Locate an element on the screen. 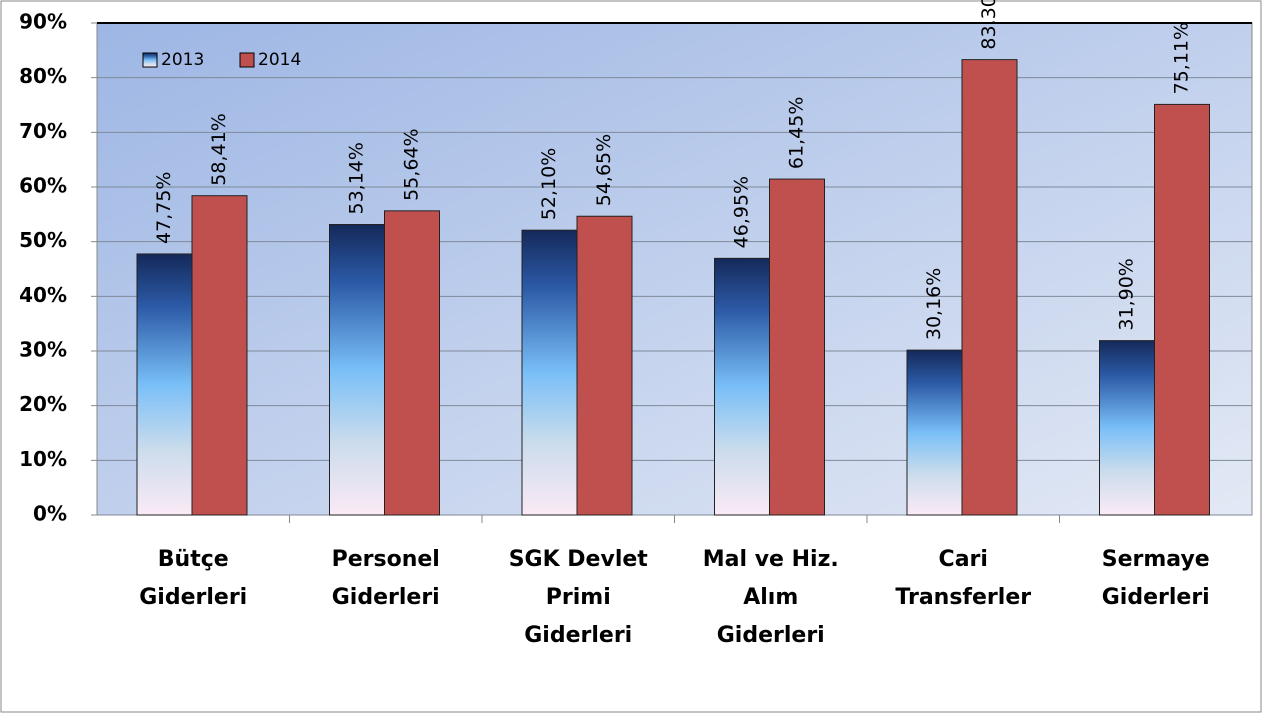  x-tick-label: Bütçe Giderleri is located at coordinates (193, 578).